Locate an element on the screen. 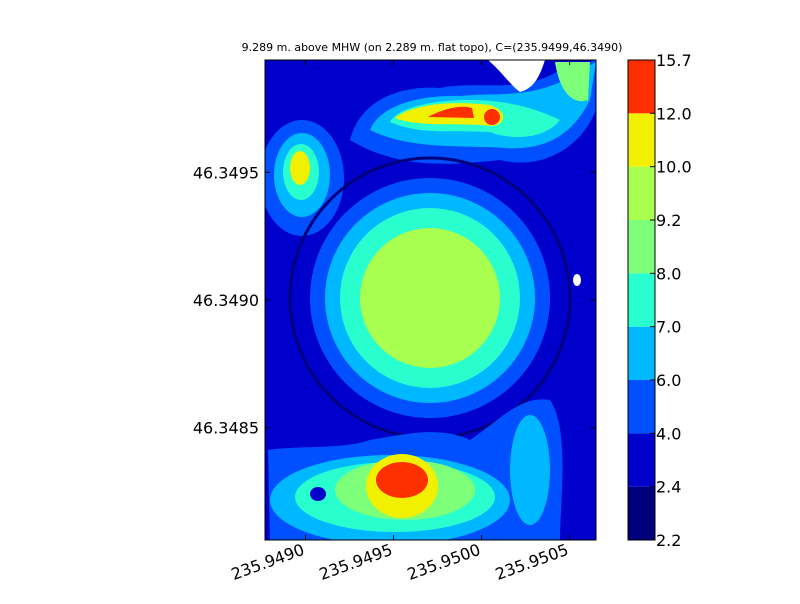 The image size is (800, 604). colorbar-label: 12.0 is located at coordinates (674, 113).